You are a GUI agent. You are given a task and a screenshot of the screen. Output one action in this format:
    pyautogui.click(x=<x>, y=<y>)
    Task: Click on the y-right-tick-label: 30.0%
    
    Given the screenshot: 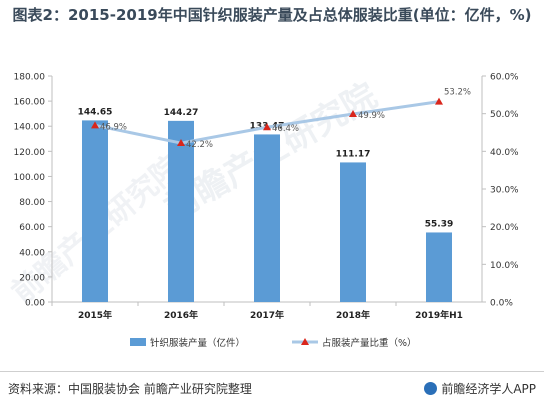 What is the action you would take?
    pyautogui.click(x=504, y=191)
    